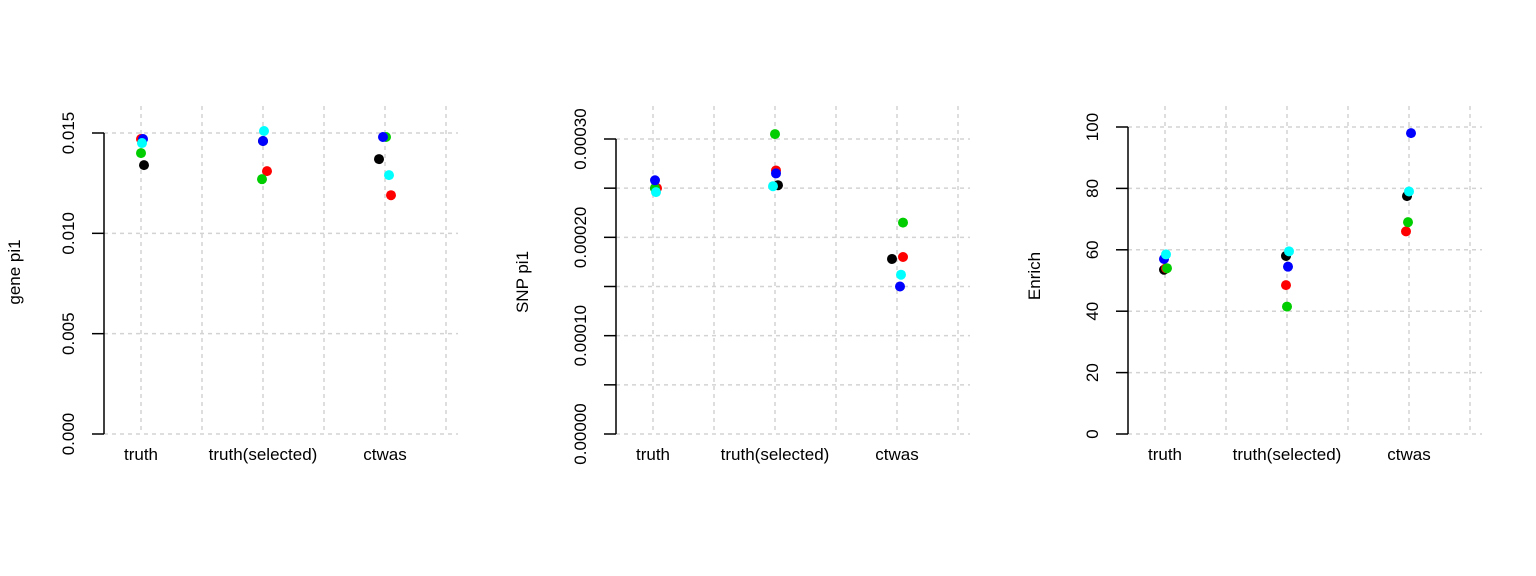 The image size is (1536, 576). What do you see at coordinates (1092, 433) in the screenshot?
I see `y-tick-label: 0` at bounding box center [1092, 433].